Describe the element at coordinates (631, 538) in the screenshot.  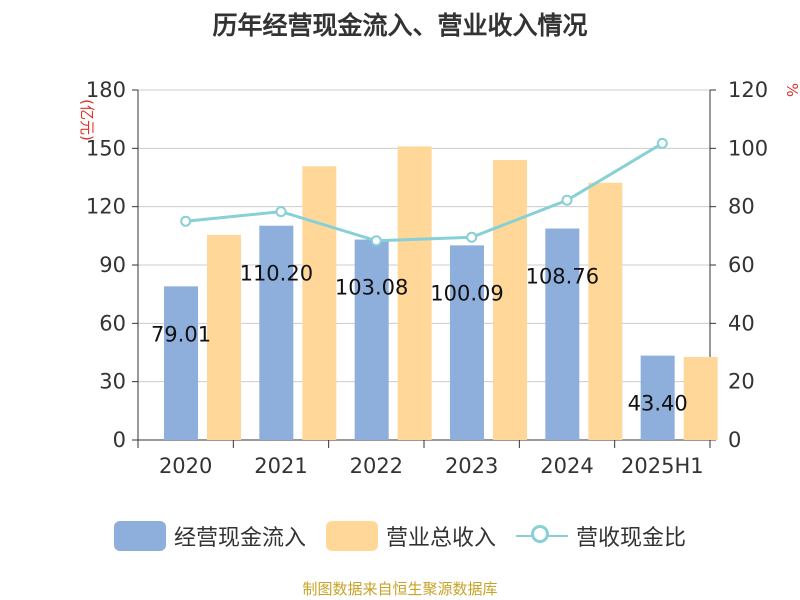
I see `legend-label-ratio: 营收现金比` at that location.